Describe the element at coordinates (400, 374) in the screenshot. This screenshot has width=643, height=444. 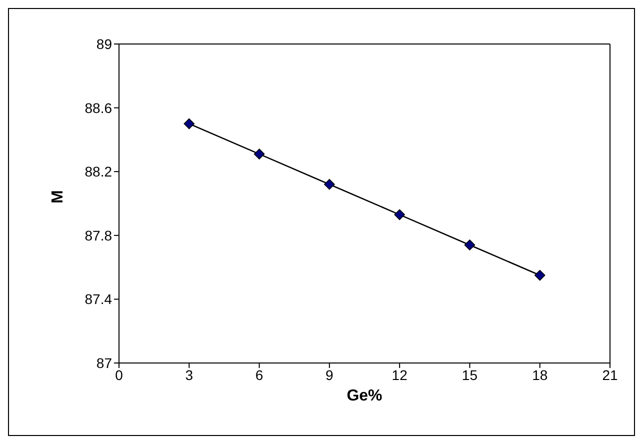
I see `x-tick-label: 12` at that location.